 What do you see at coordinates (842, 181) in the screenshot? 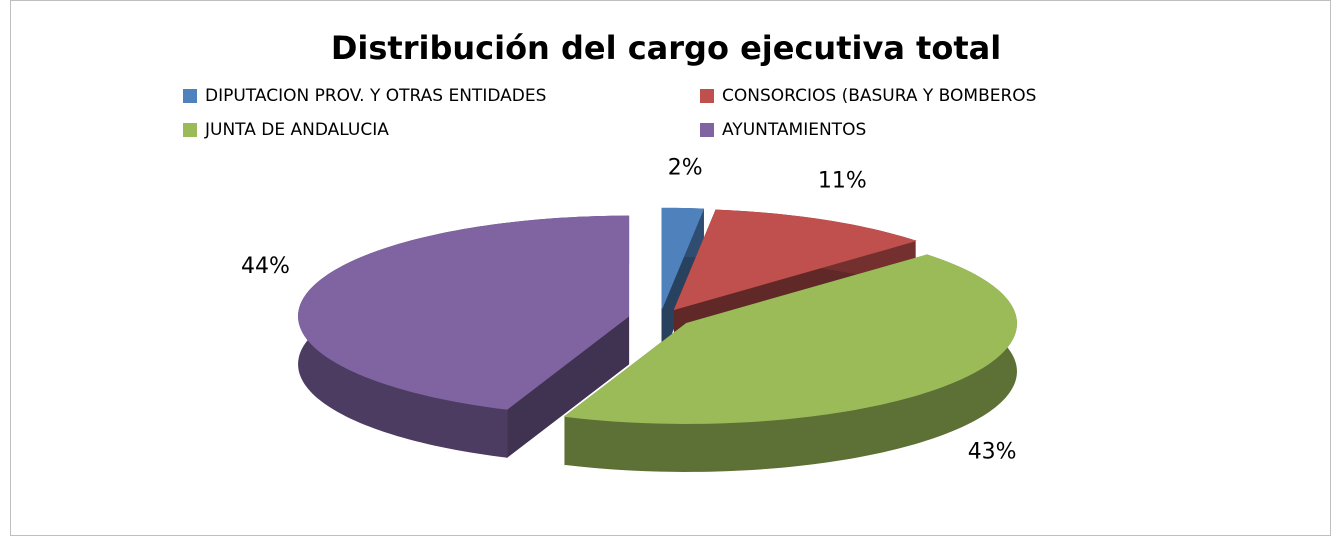
I see `data-label: 11%` at bounding box center [842, 181].